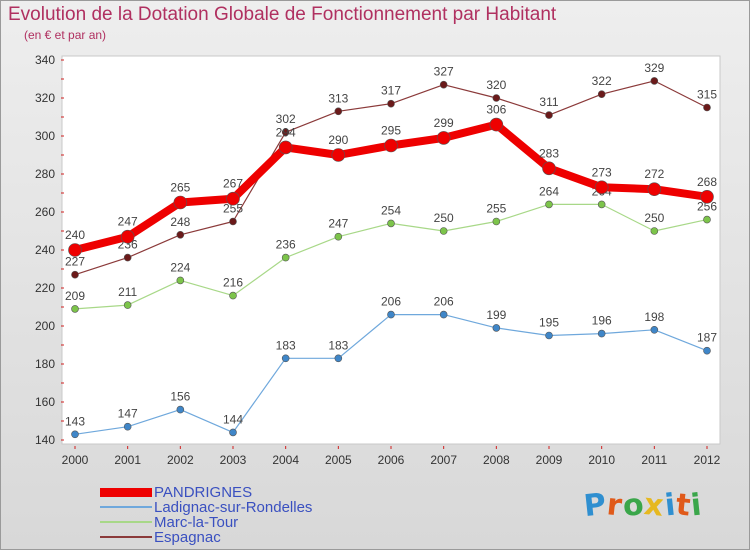 The height and width of the screenshot is (550, 750). What do you see at coordinates (180, 222) in the screenshot?
I see `data-label-espagnac: 248` at bounding box center [180, 222].